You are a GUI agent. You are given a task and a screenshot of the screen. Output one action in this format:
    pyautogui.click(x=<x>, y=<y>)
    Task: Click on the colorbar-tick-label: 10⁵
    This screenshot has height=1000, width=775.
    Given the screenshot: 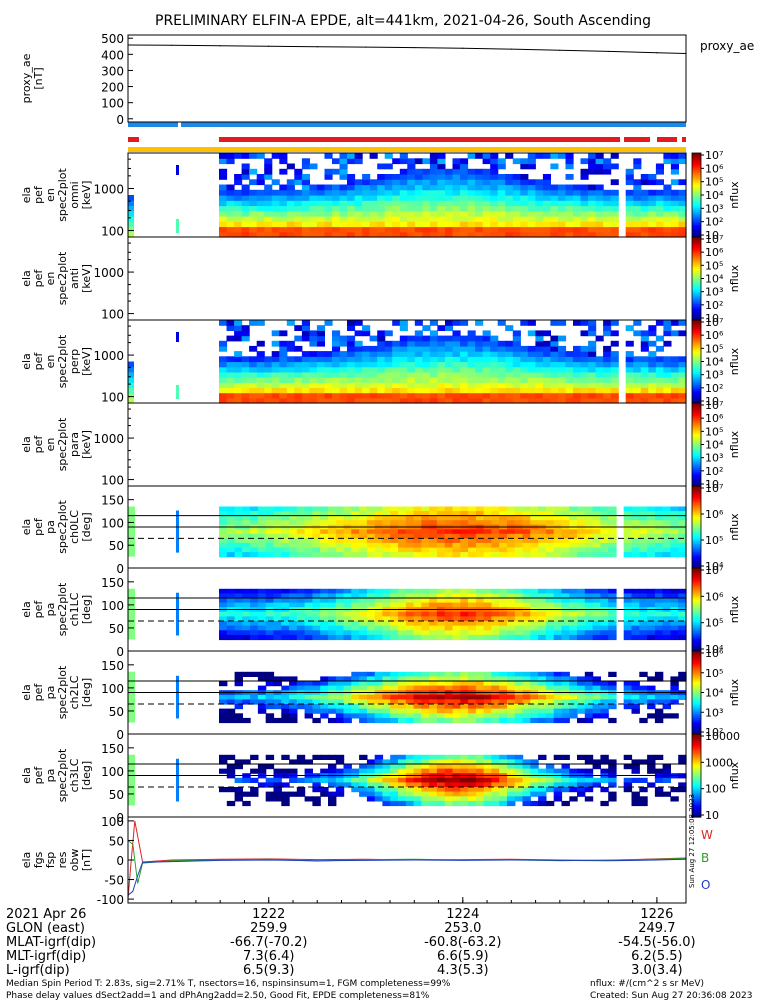 What is the action you would take?
    pyautogui.click(x=714, y=348)
    